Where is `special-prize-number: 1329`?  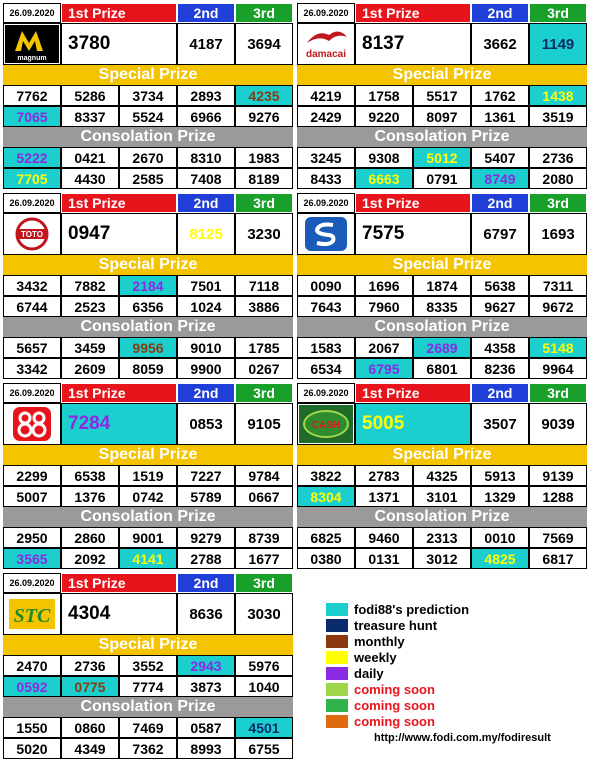
special-prize-number: 1329 is located at coordinates (500, 496).